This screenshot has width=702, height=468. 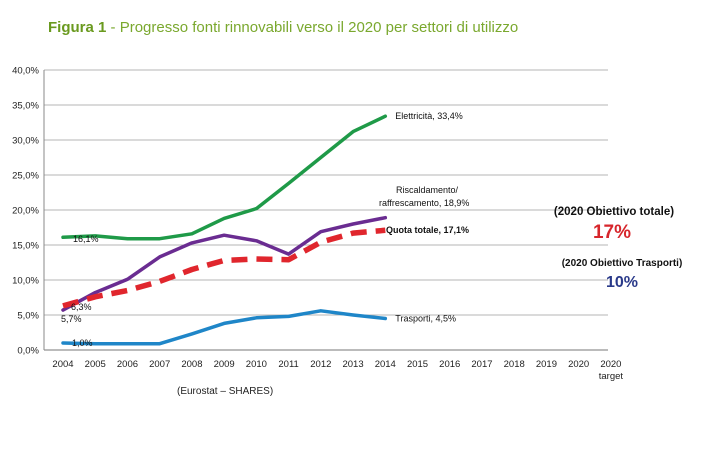 I want to click on x-tick-label: 2018, so click(x=514, y=364).